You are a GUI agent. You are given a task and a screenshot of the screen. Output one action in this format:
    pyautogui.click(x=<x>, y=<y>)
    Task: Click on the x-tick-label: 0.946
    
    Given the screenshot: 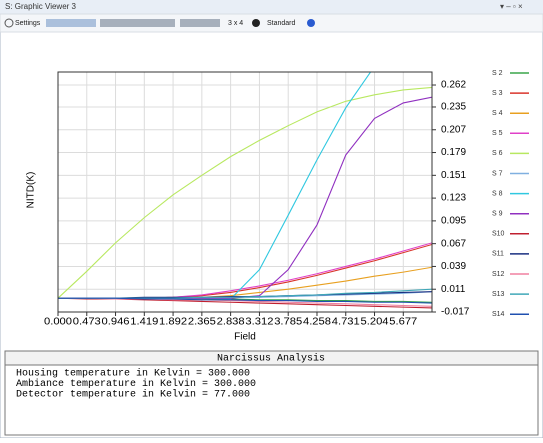 What is the action you would take?
    pyautogui.click(x=116, y=322)
    